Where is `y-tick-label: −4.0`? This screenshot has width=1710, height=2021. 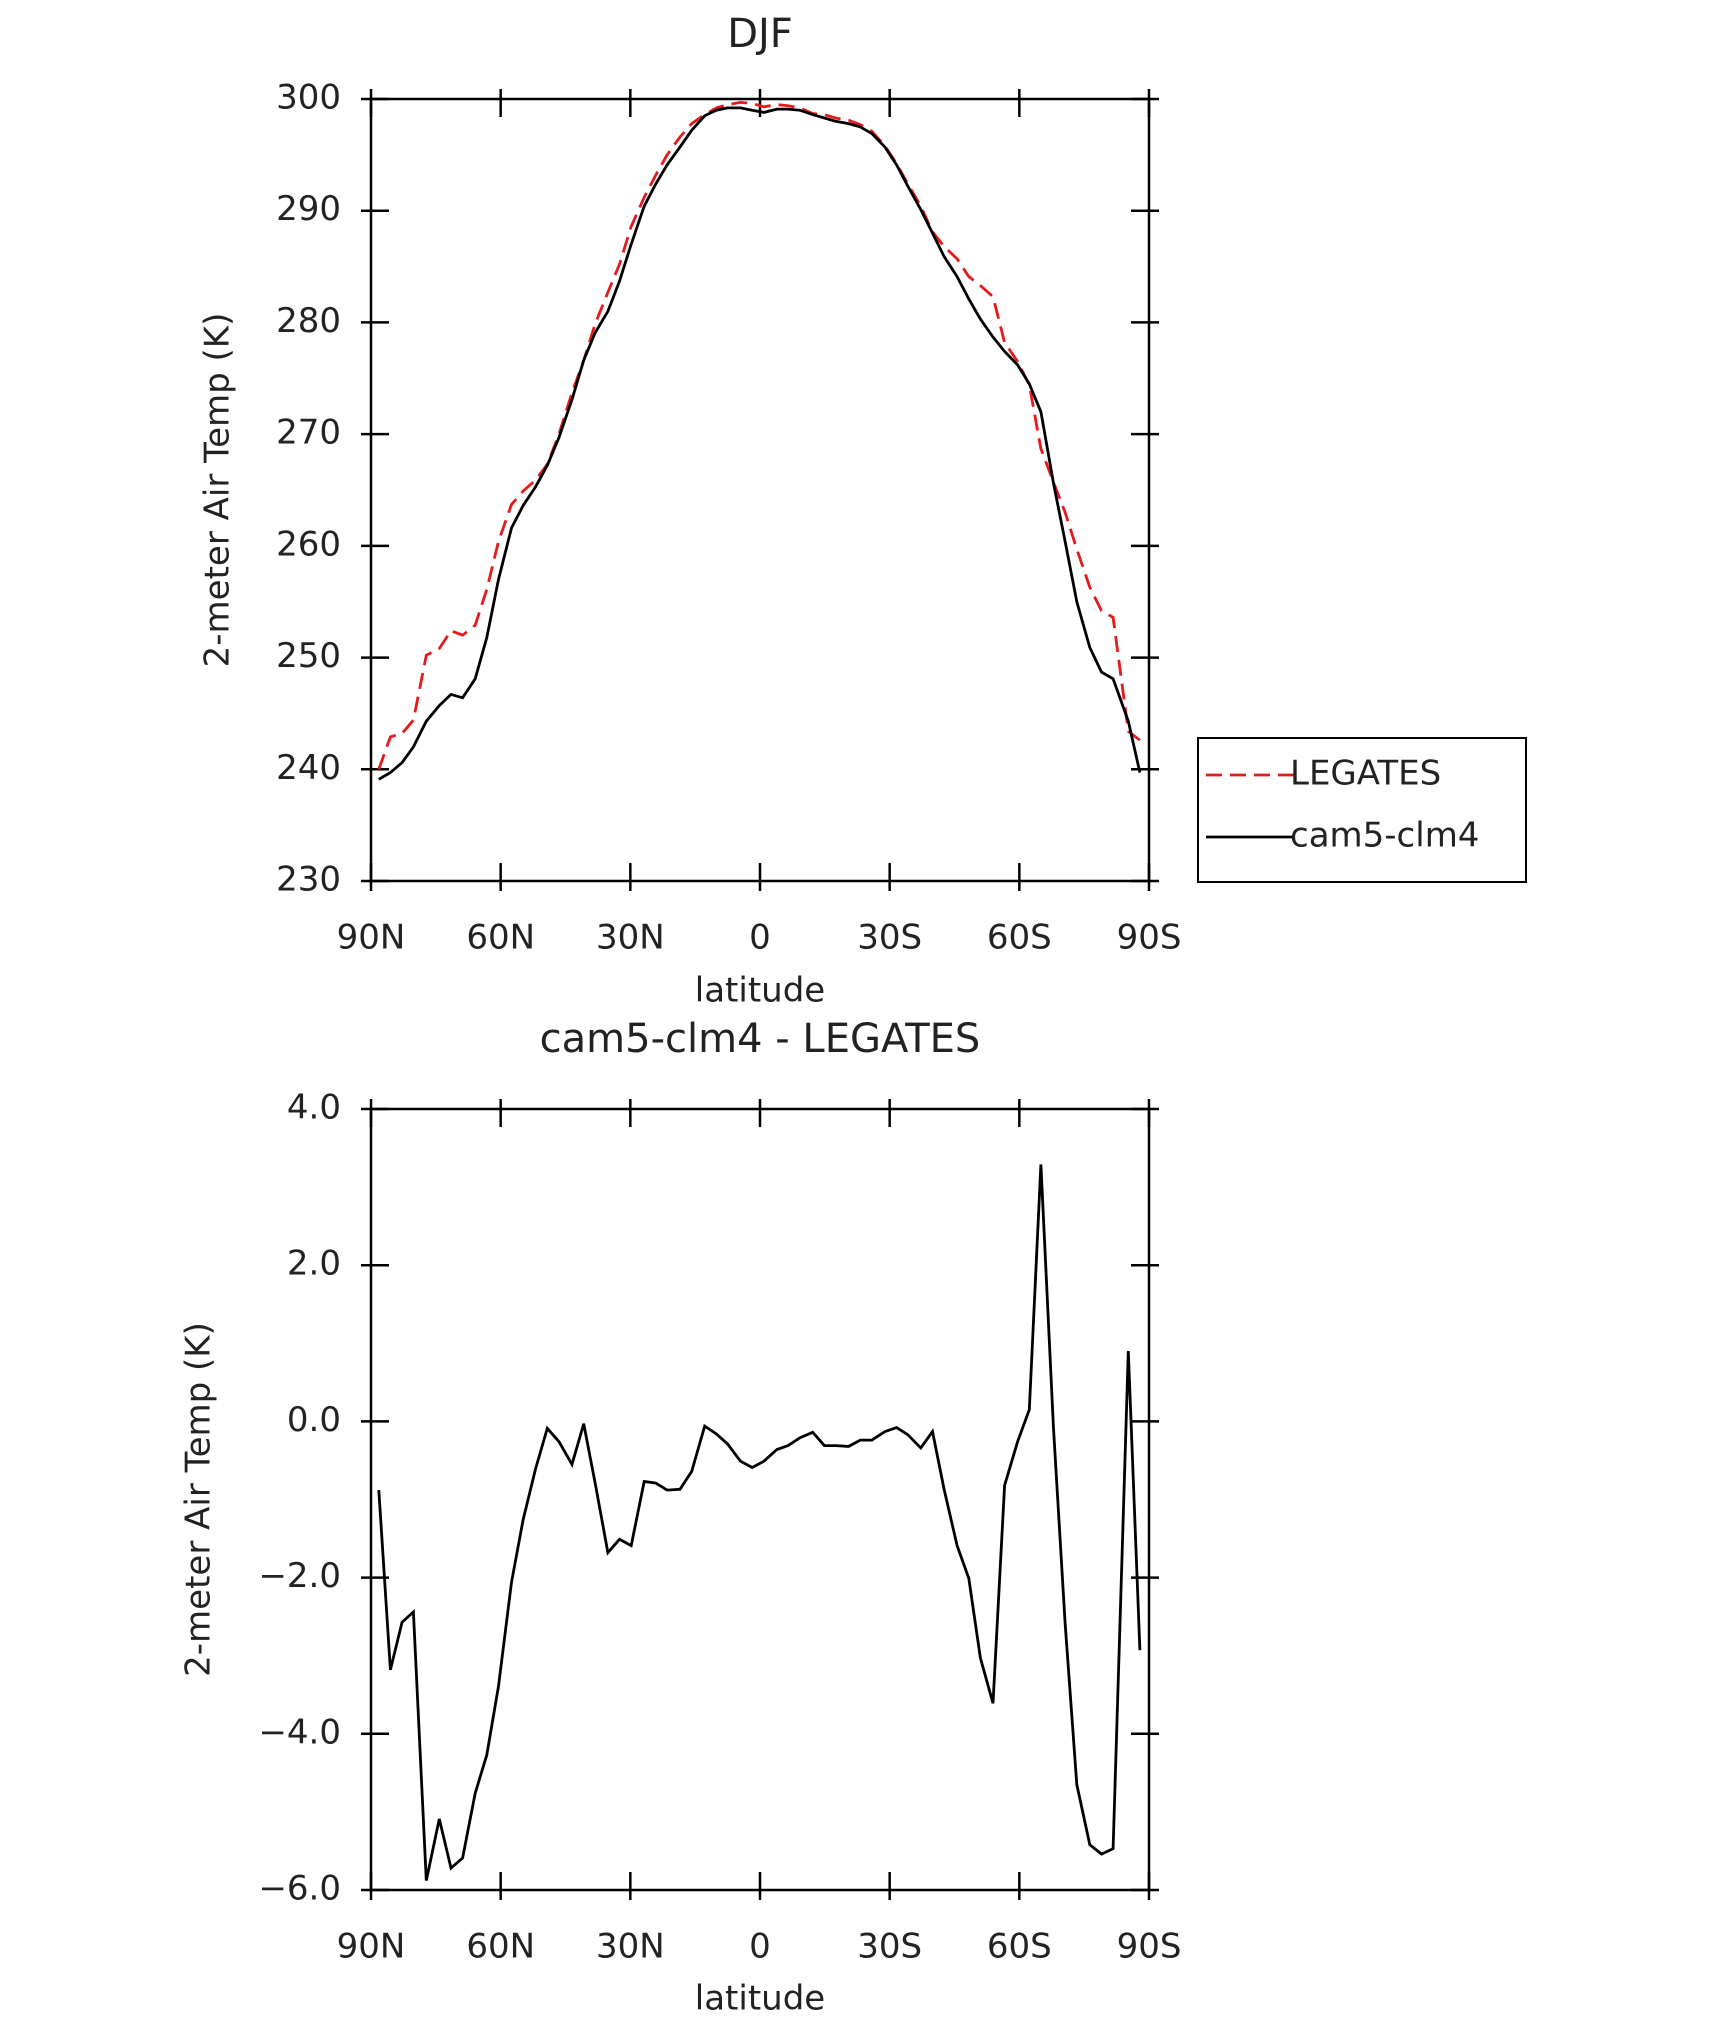
y-tick-label: −4.0 is located at coordinates (299, 1732).